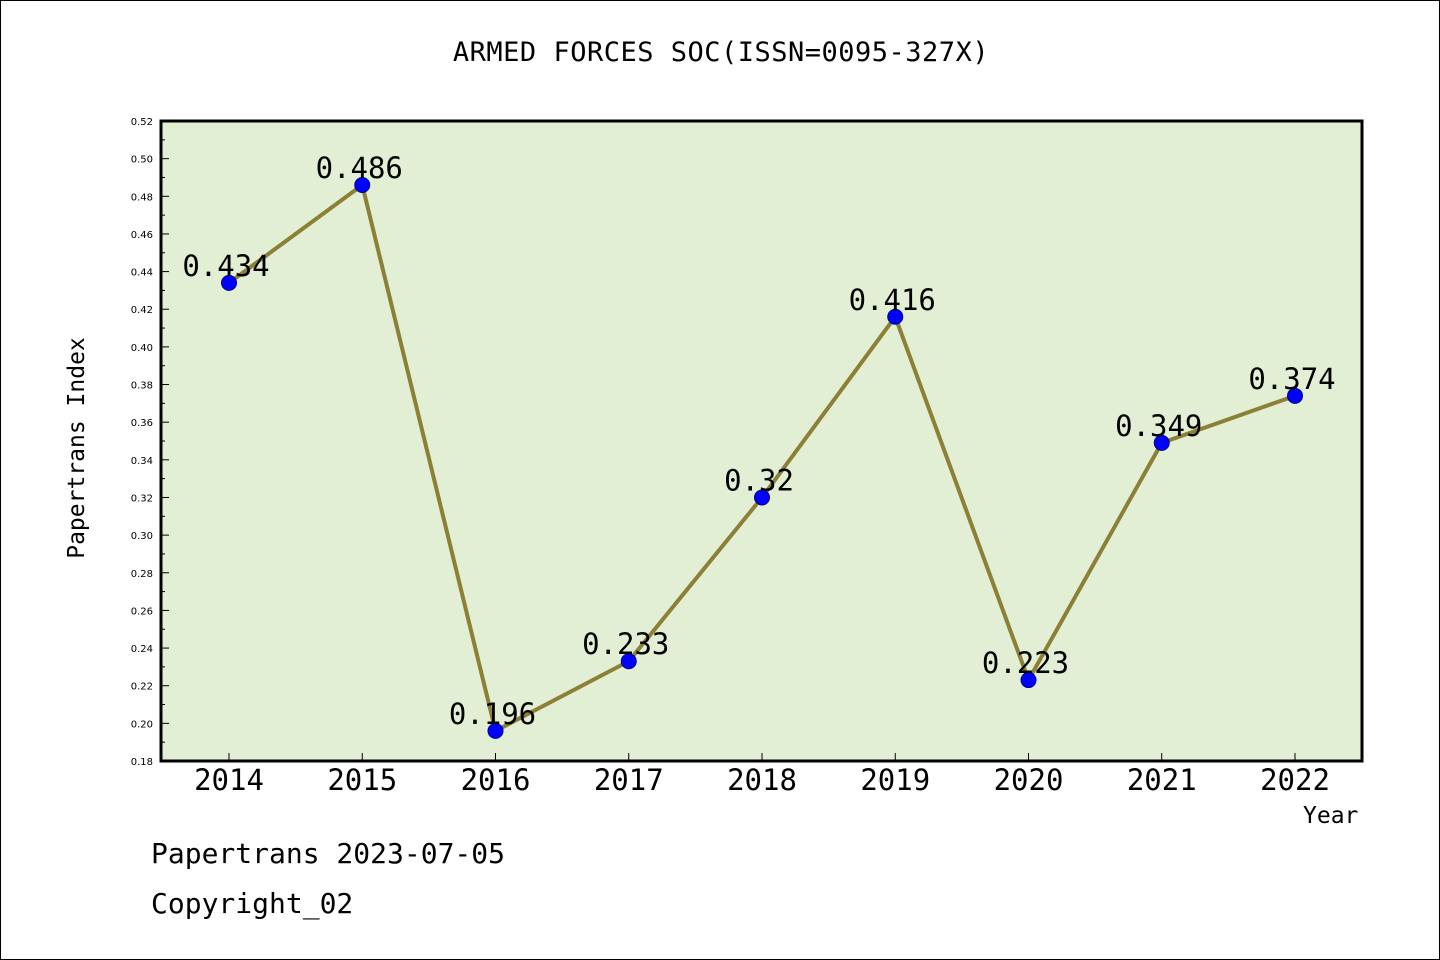 Image resolution: width=1440 pixels, height=960 pixels. I want to click on y-tick-label: 0.40, so click(142, 348).